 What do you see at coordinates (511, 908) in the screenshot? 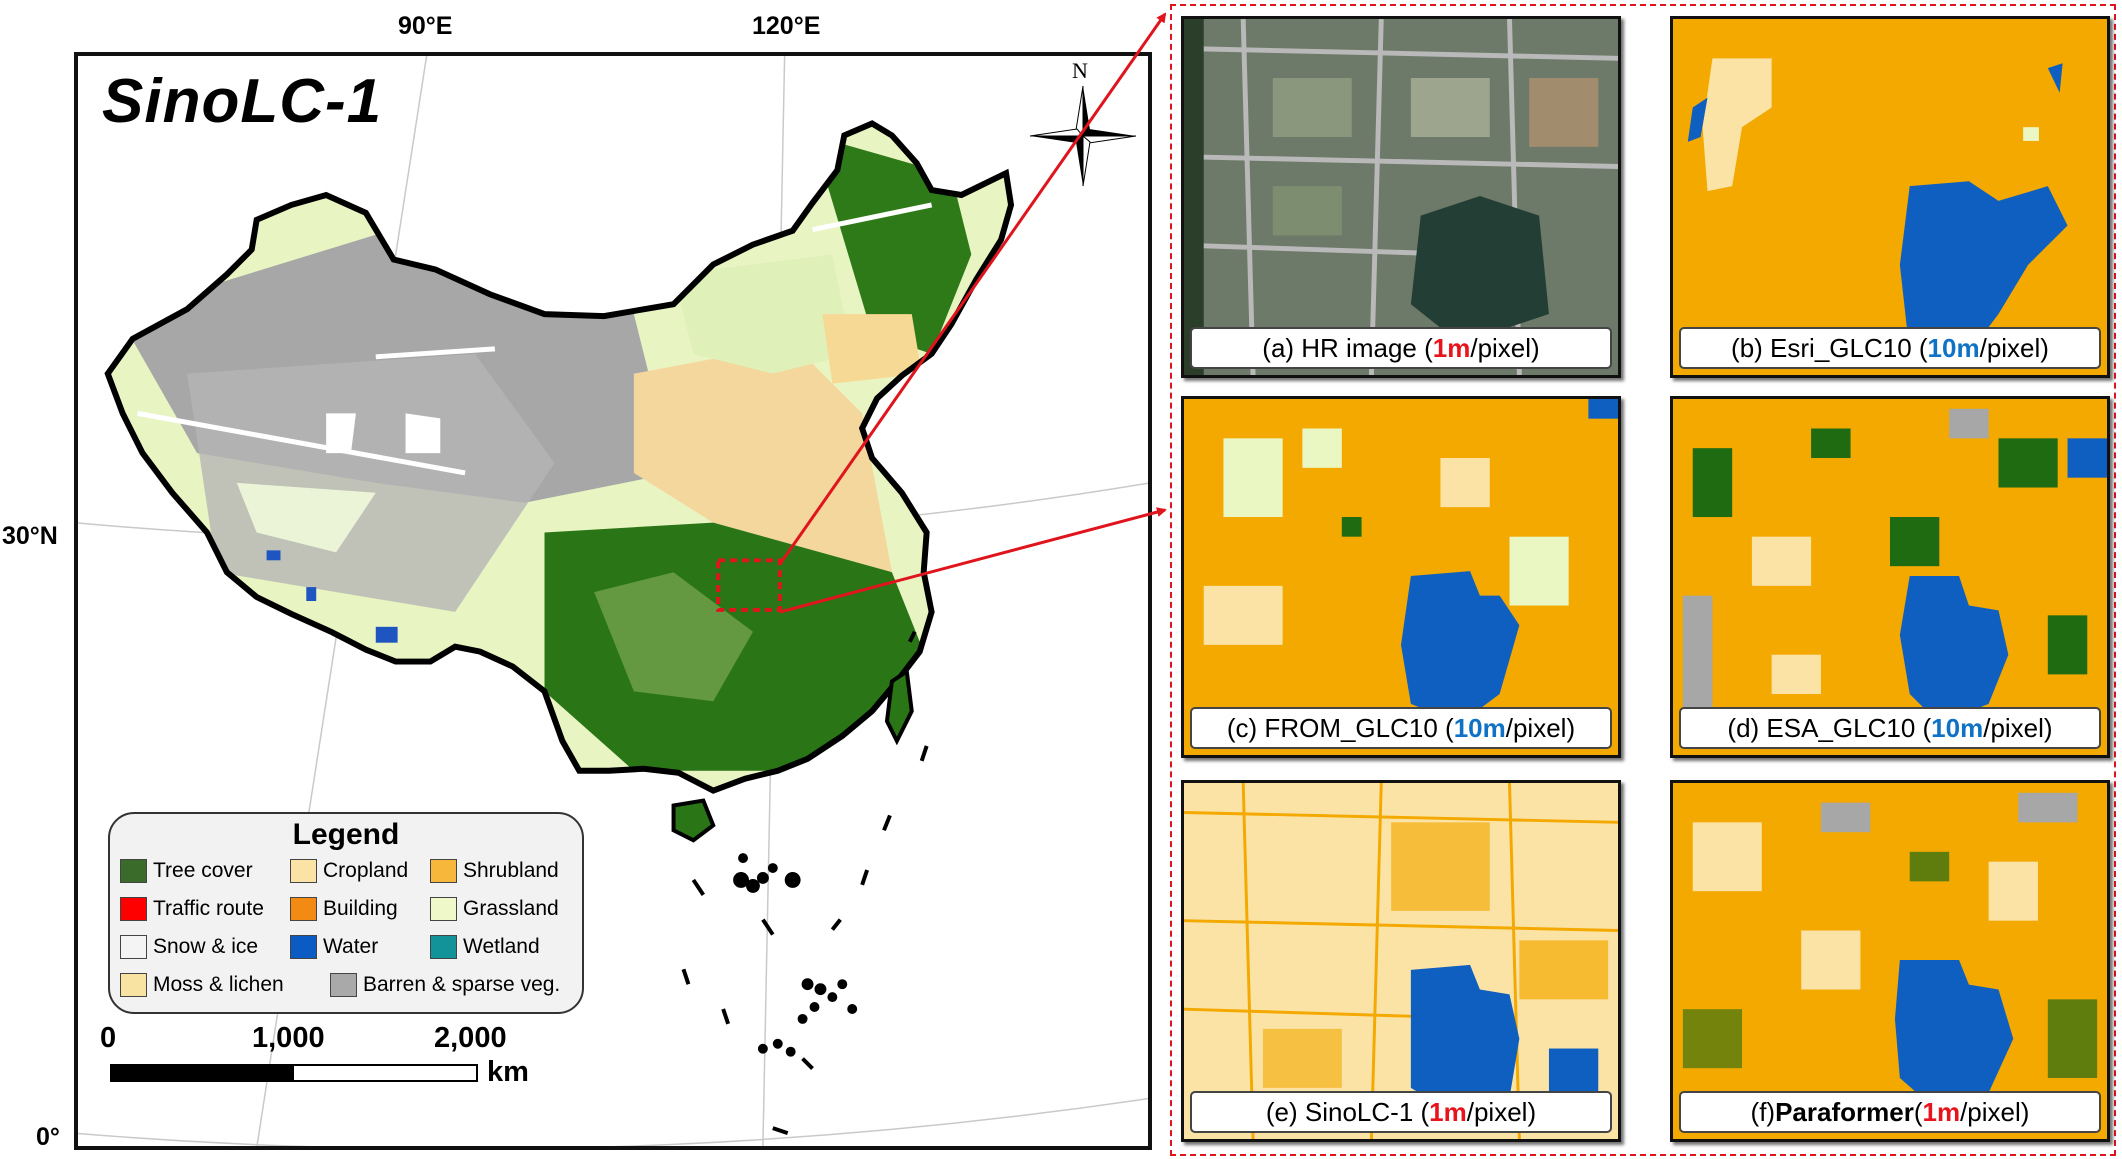
I see `legend-label: Grassland` at bounding box center [511, 908].